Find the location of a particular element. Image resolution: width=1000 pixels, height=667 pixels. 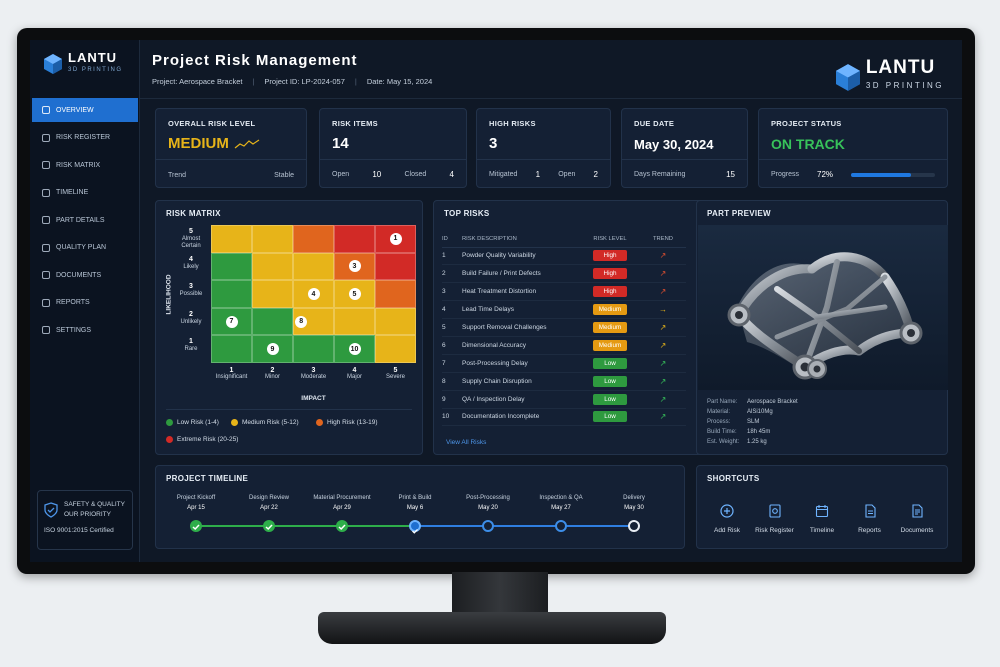

table-row: 2 Build Failure / Print Defects High ↗ is located at coordinates (564, 274).